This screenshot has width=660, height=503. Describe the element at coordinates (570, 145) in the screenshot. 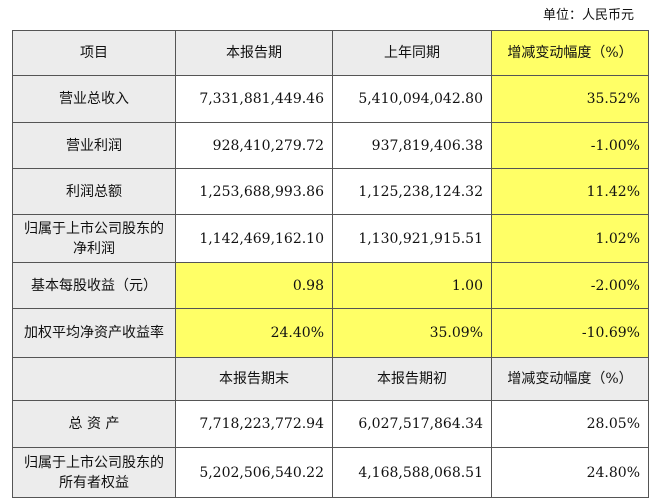

I see `cell: -1.00%` at that location.